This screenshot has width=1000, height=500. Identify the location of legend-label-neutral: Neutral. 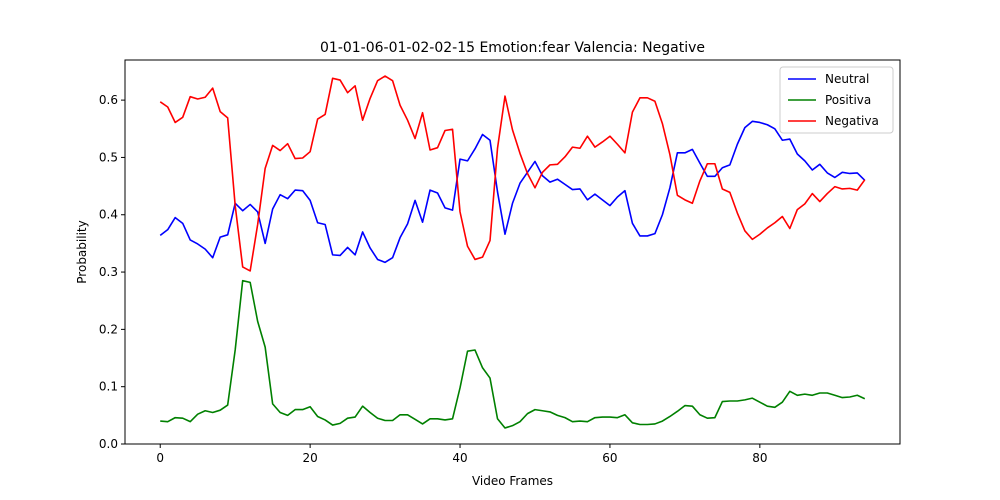
(847, 79).